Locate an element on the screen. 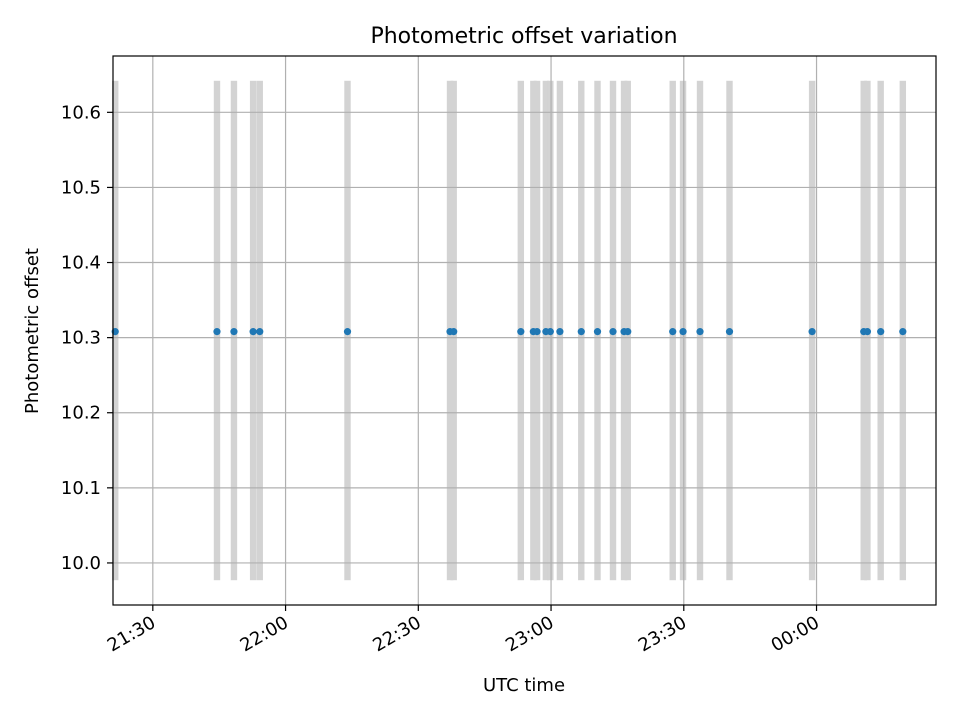 This screenshot has height=720, width=960. chart-title: Photometric offset variation is located at coordinates (523, 36).